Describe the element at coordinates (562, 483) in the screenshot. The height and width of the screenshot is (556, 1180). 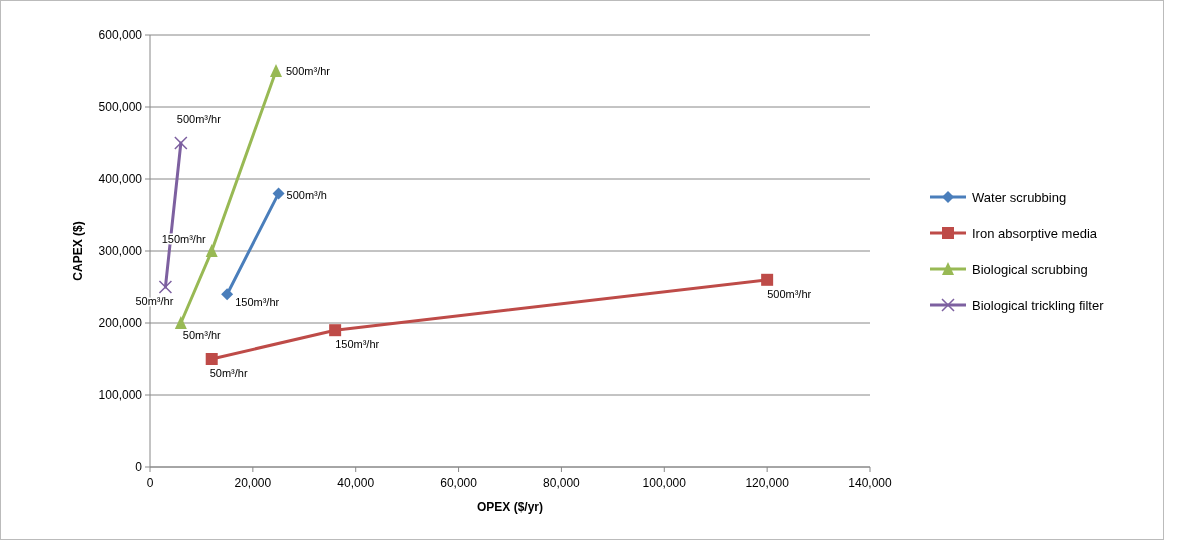
I see `x-tick-label: 80,000` at that location.